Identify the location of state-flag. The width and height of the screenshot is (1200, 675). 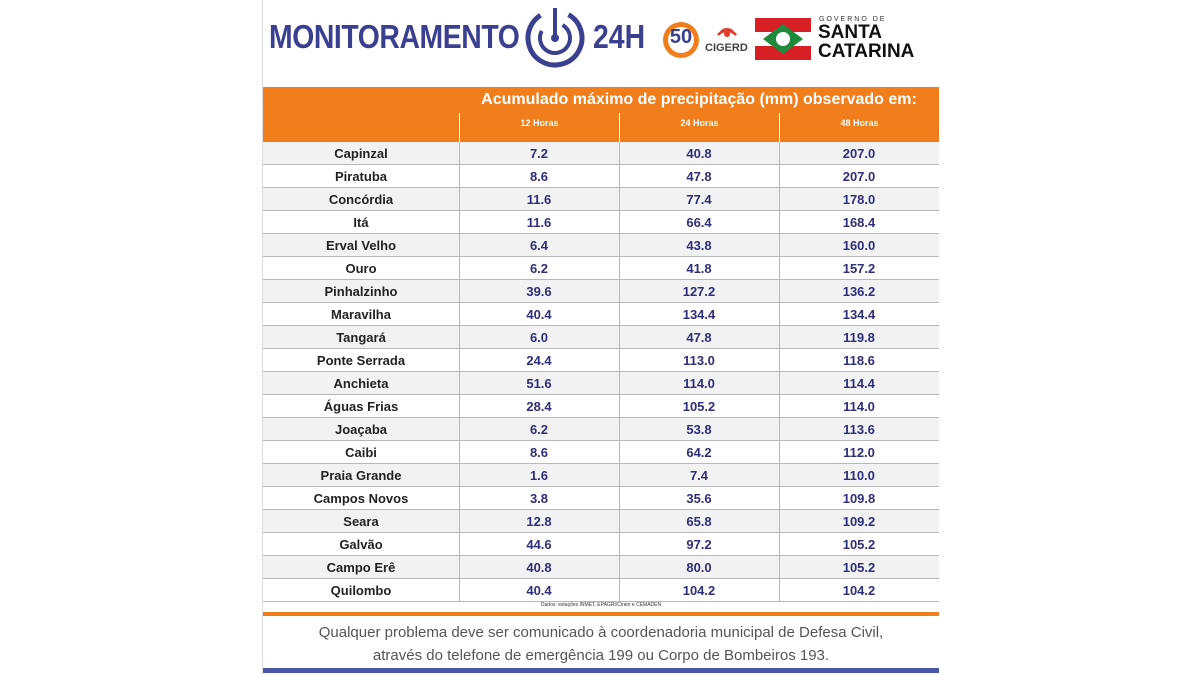
(783, 39).